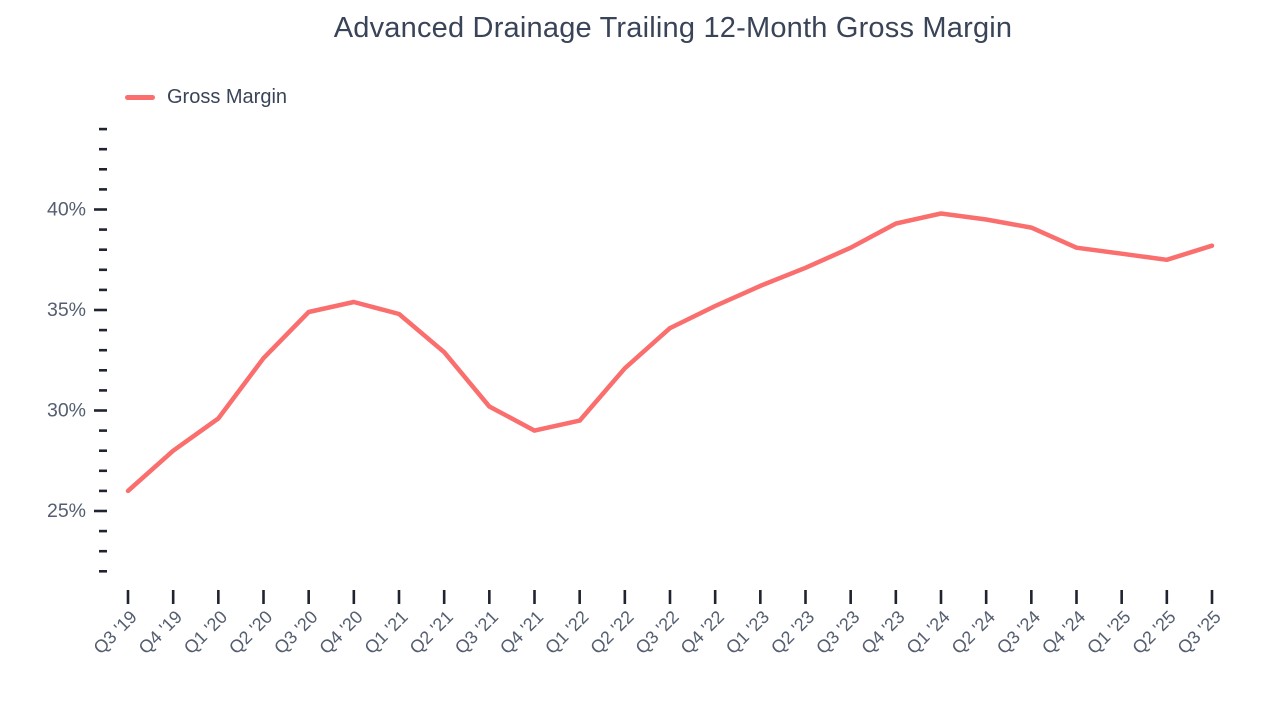 Image resolution: width=1280 pixels, height=720 pixels. What do you see at coordinates (66, 411) in the screenshot?
I see `y-axis-label: 30%` at bounding box center [66, 411].